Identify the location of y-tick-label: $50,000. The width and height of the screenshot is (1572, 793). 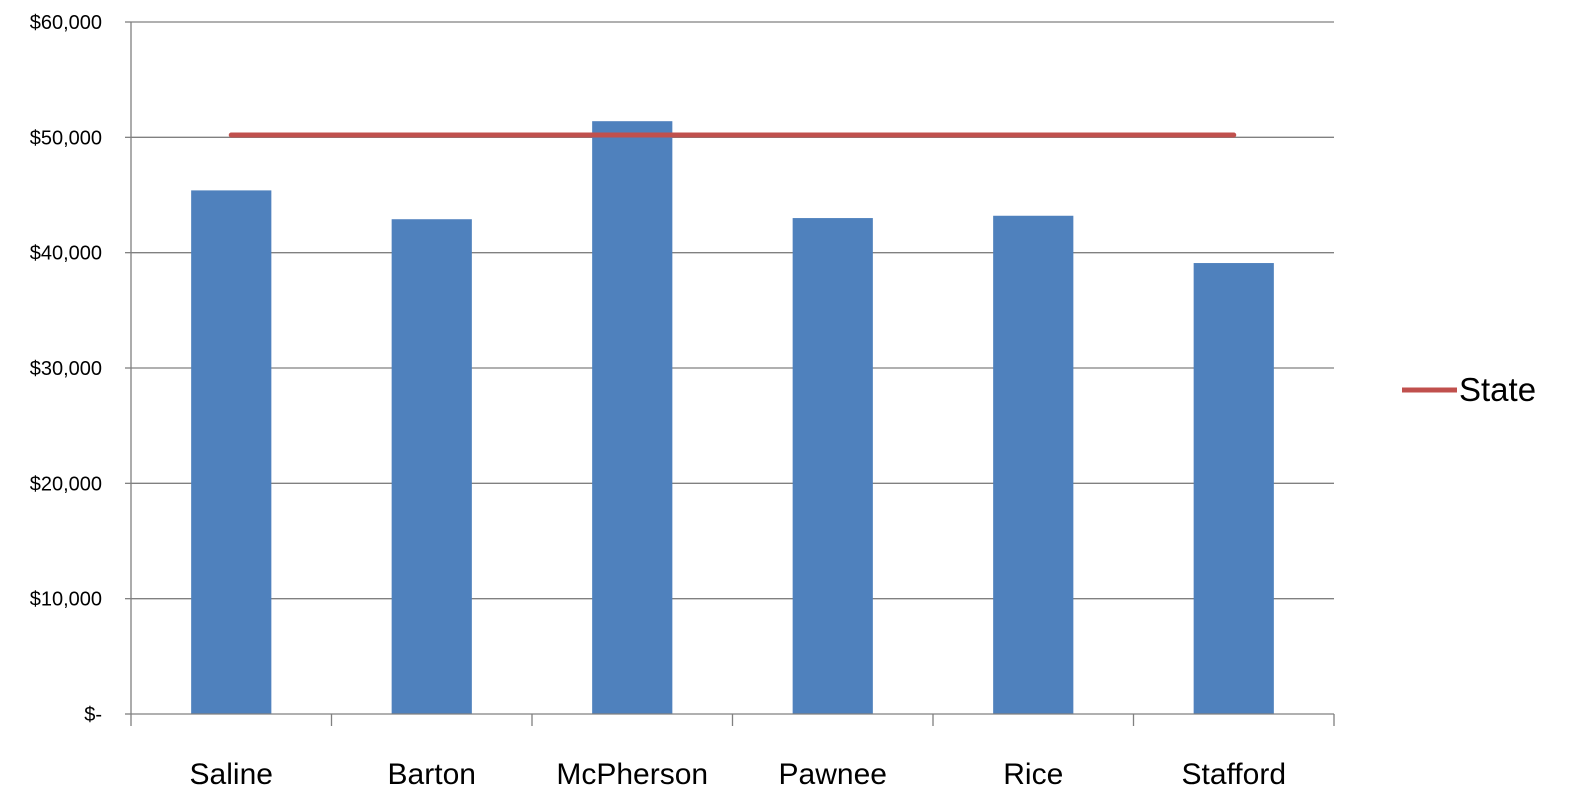
(66, 138).